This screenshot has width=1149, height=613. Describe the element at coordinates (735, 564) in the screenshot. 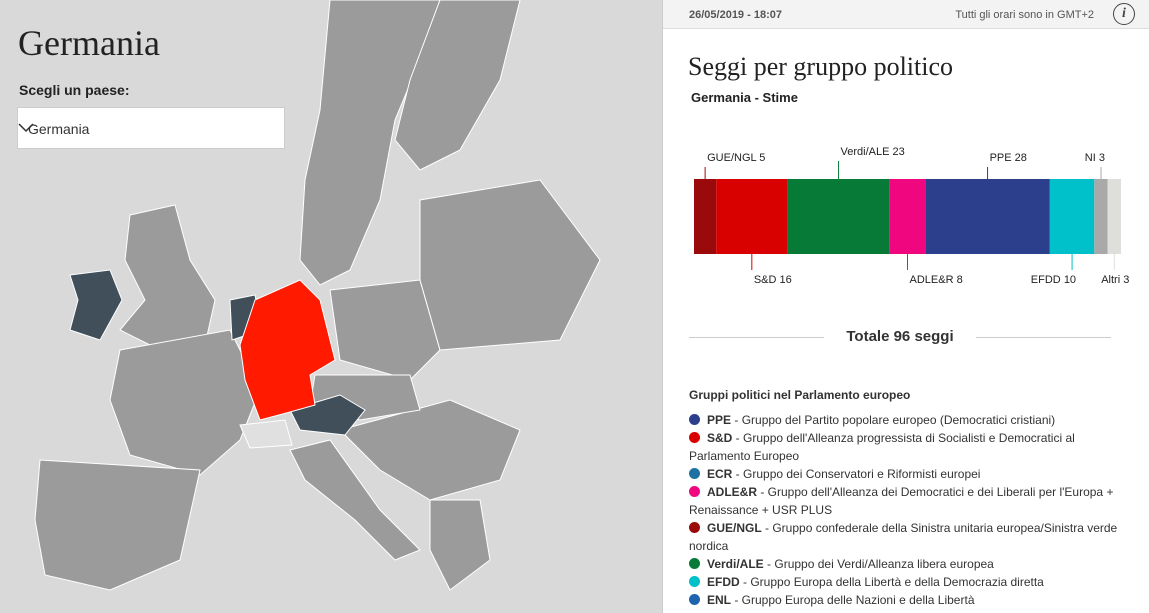

I see `legend-abbr: Verdi/ALE` at that location.